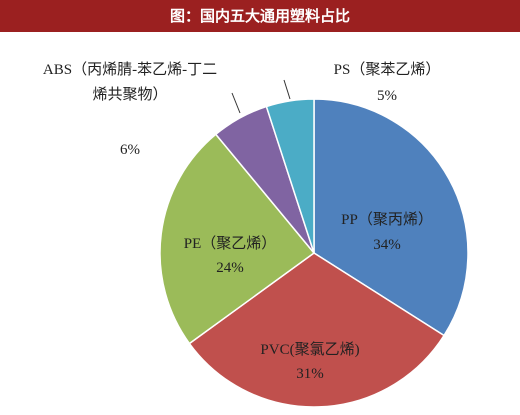 This screenshot has height=415, width=520. Describe the element at coordinates (230, 268) in the screenshot. I see `slice-value-label: 24%` at that location.